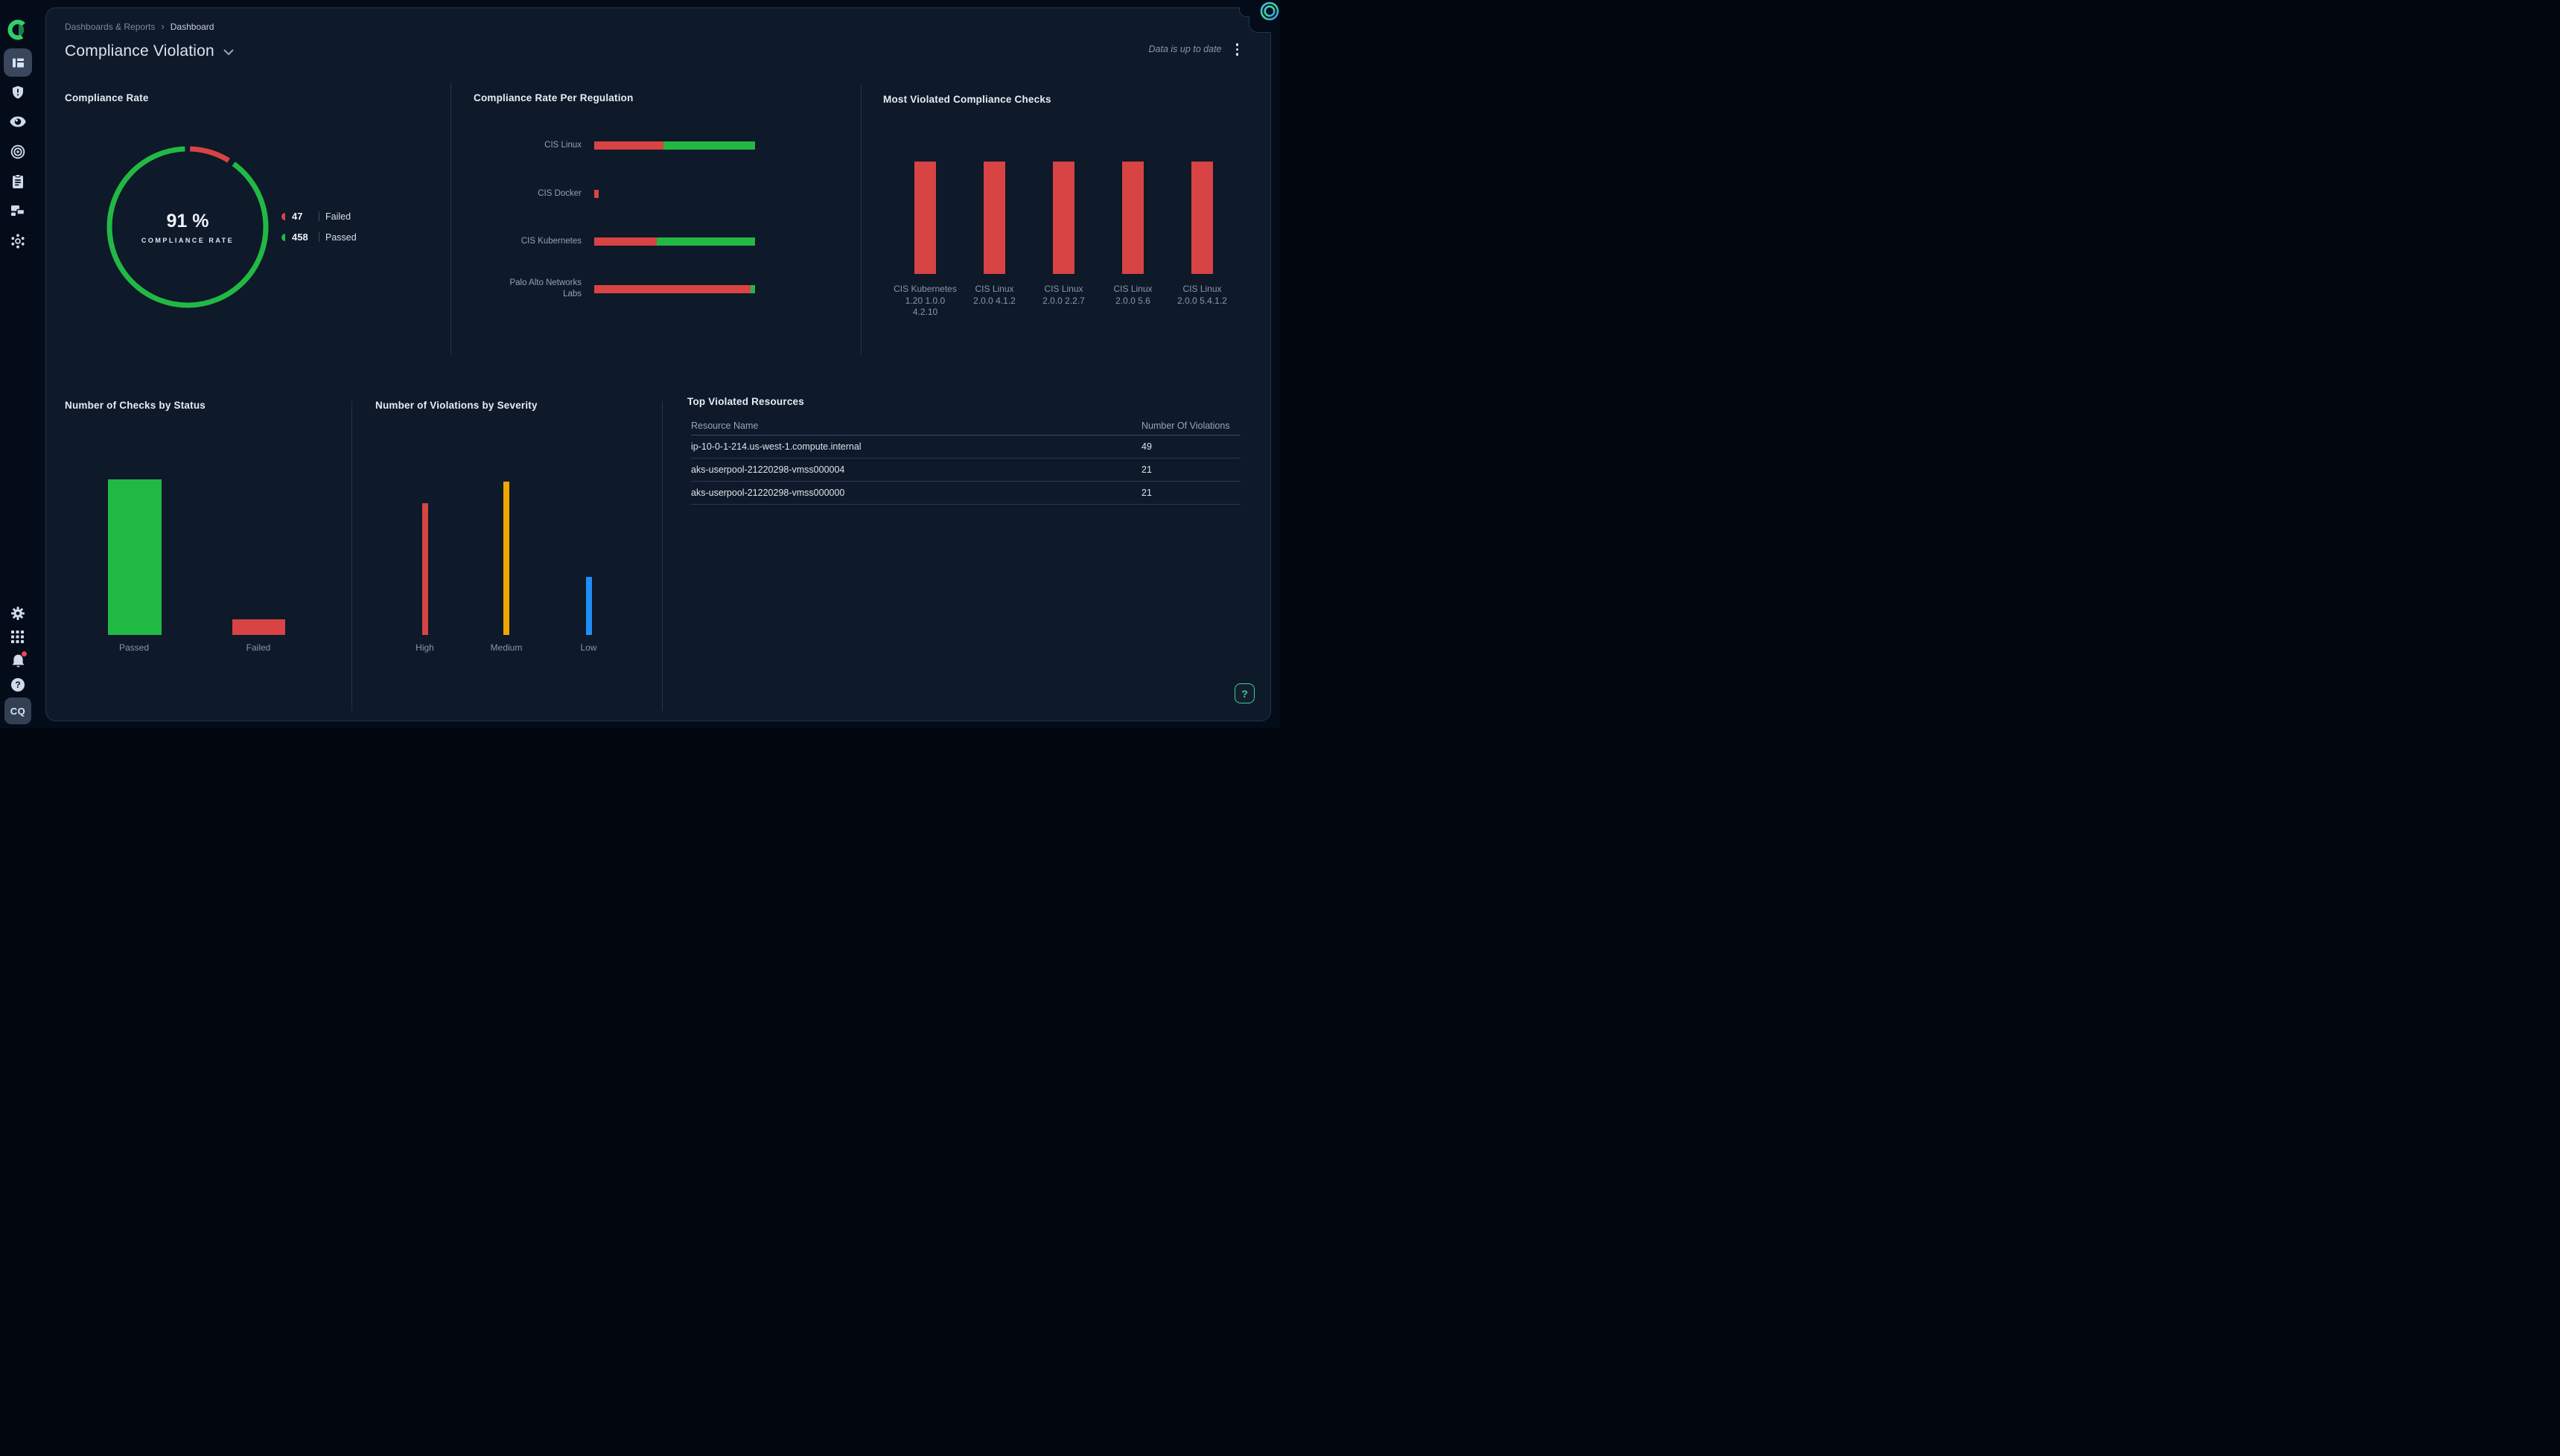  I want to click on brand-logo, so click(18, 30).